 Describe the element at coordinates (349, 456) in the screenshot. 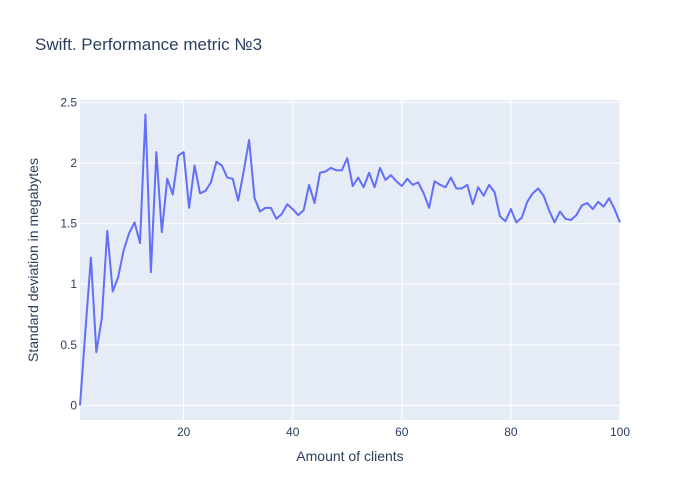

I see `x-axis-label: Amount of clients` at that location.